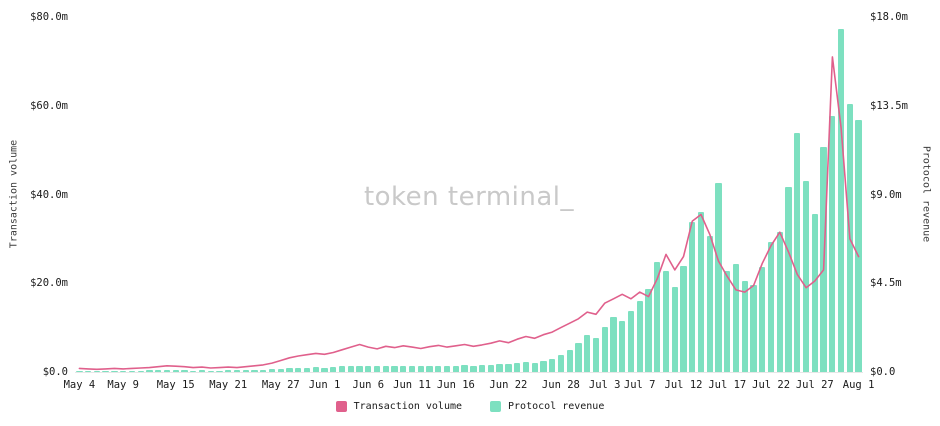  I want to click on legend-item-transaction-volume: Transaction volume, so click(398, 406).